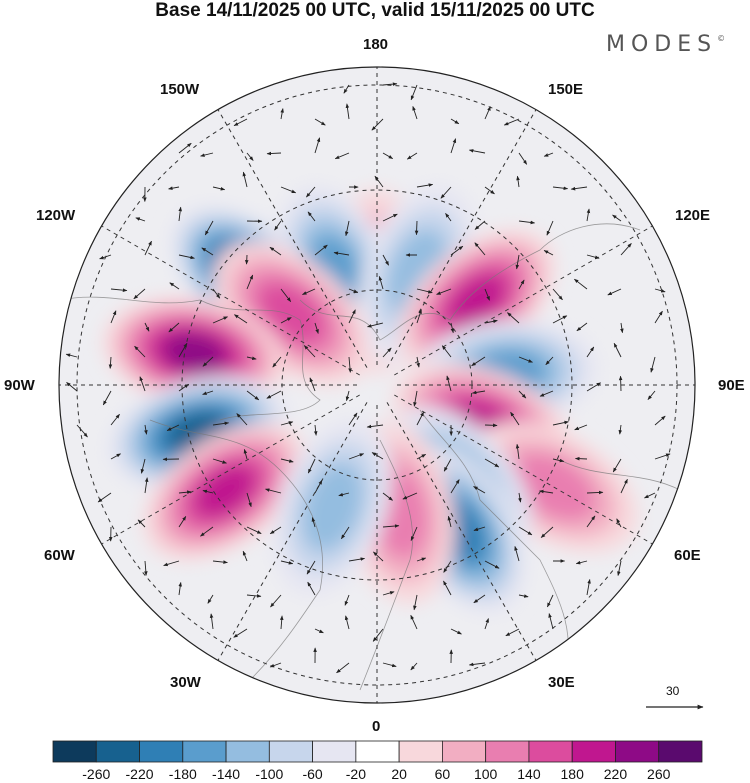 The width and height of the screenshot is (750, 783). What do you see at coordinates (693, 215) in the screenshot?
I see `lon-label-120e: 120E` at bounding box center [693, 215].